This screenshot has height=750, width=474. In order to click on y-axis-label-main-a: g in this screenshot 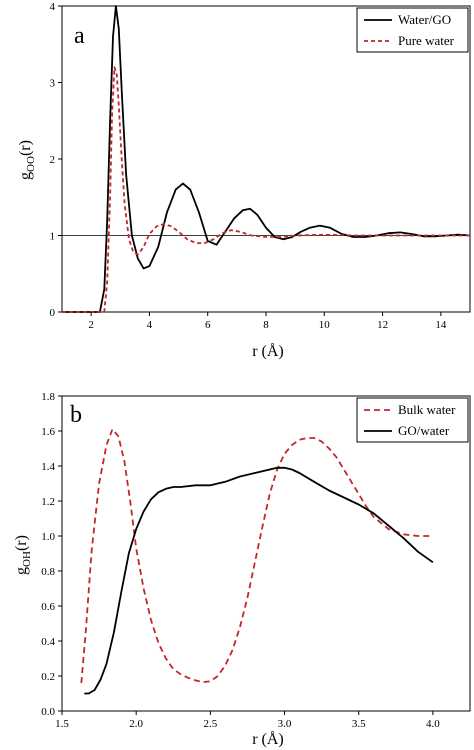, I will do `click(25, 176)`.